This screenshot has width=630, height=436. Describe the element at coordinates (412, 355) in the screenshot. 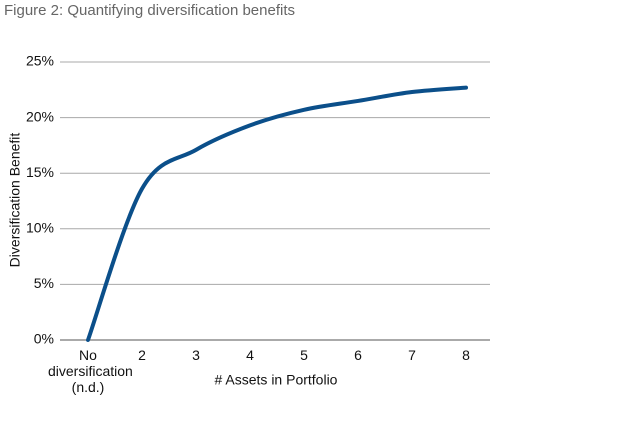

I see `x-tick-label: 7` at that location.